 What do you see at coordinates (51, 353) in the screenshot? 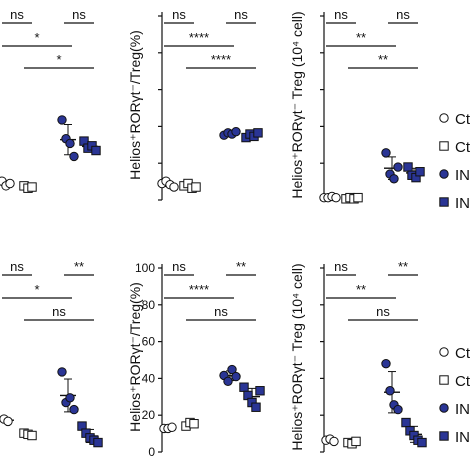
I see `panel-4: ns ***ns` at bounding box center [51, 353].